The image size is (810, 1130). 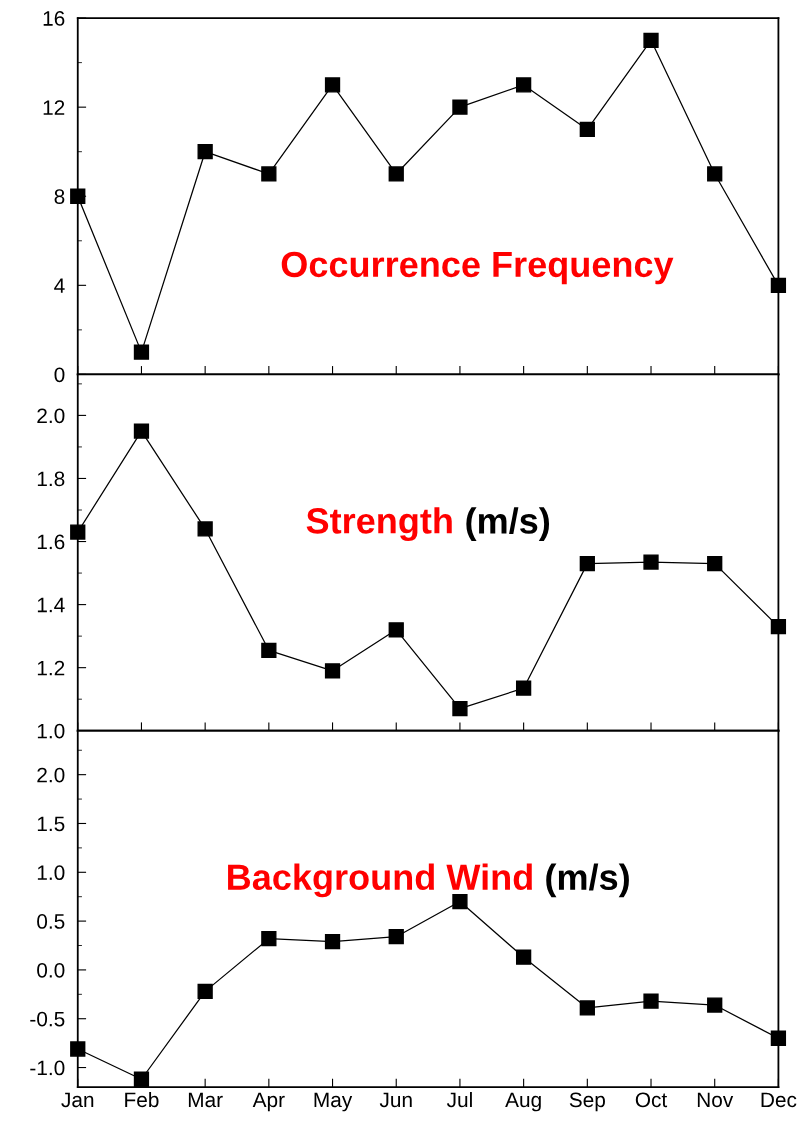 I want to click on y-tick-label: 0, so click(x=59, y=375).